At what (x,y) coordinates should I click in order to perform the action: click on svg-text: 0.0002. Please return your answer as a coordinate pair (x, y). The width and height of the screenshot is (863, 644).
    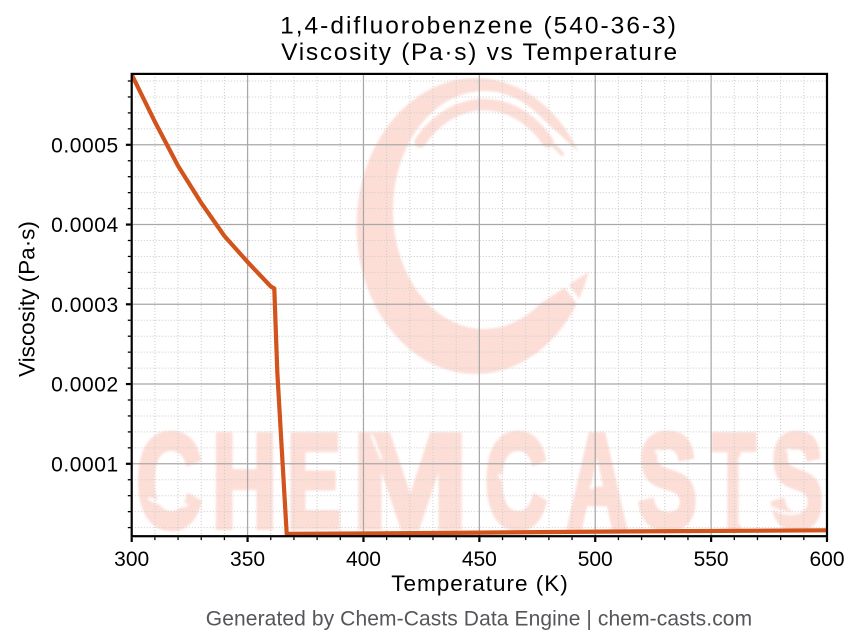
    Looking at the image, I should click on (85, 385).